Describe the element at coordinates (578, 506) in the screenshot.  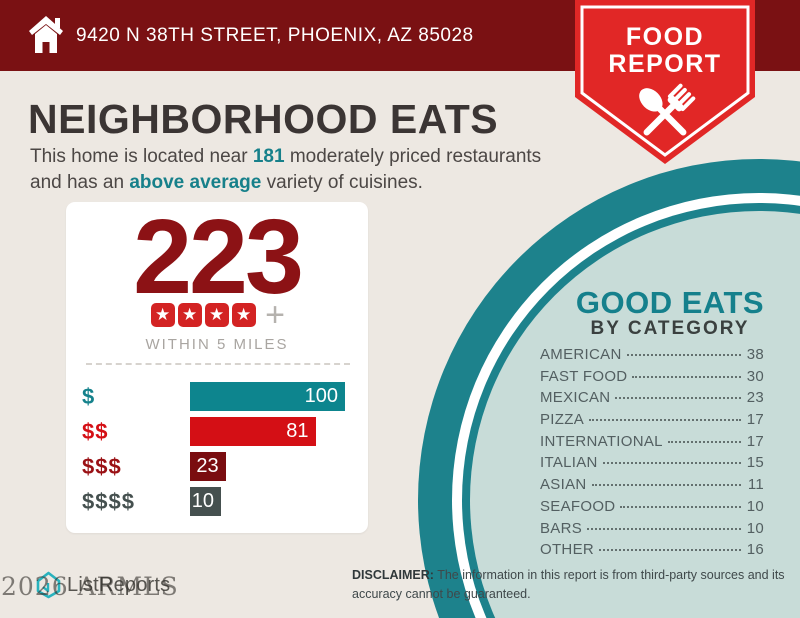
I see `category-label: SEAFOOD` at that location.